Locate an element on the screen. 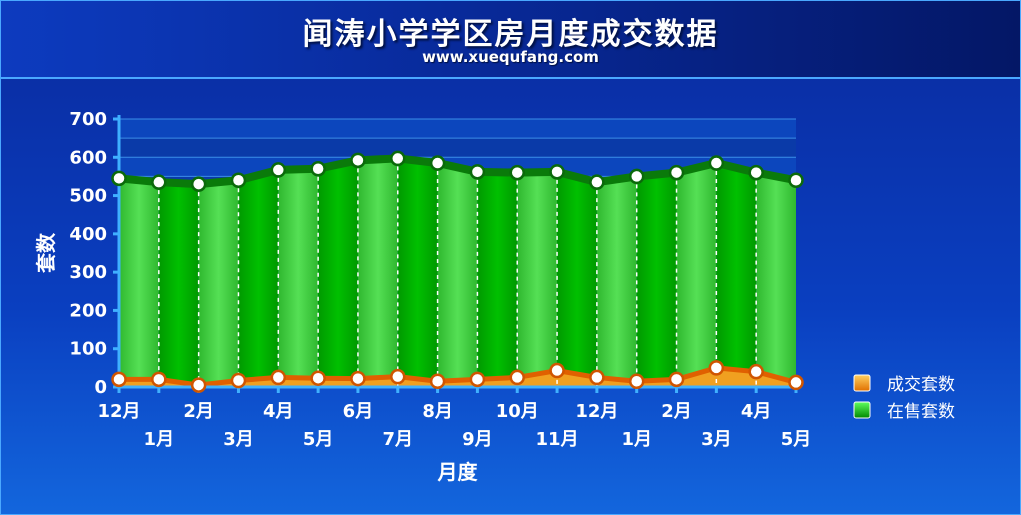 The width and height of the screenshot is (1021, 515). legend-swatch-listings is located at coordinates (862, 410).